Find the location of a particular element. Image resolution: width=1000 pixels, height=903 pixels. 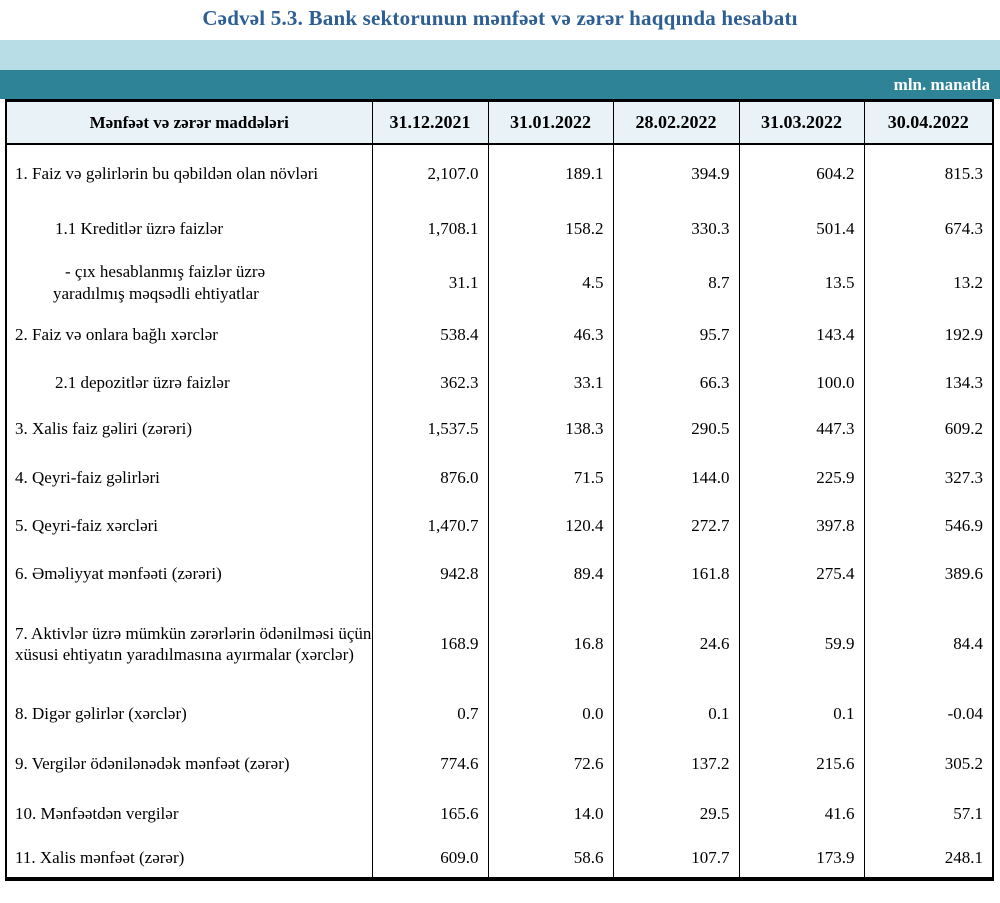

unit-band: mln. manatla is located at coordinates (500, 84).